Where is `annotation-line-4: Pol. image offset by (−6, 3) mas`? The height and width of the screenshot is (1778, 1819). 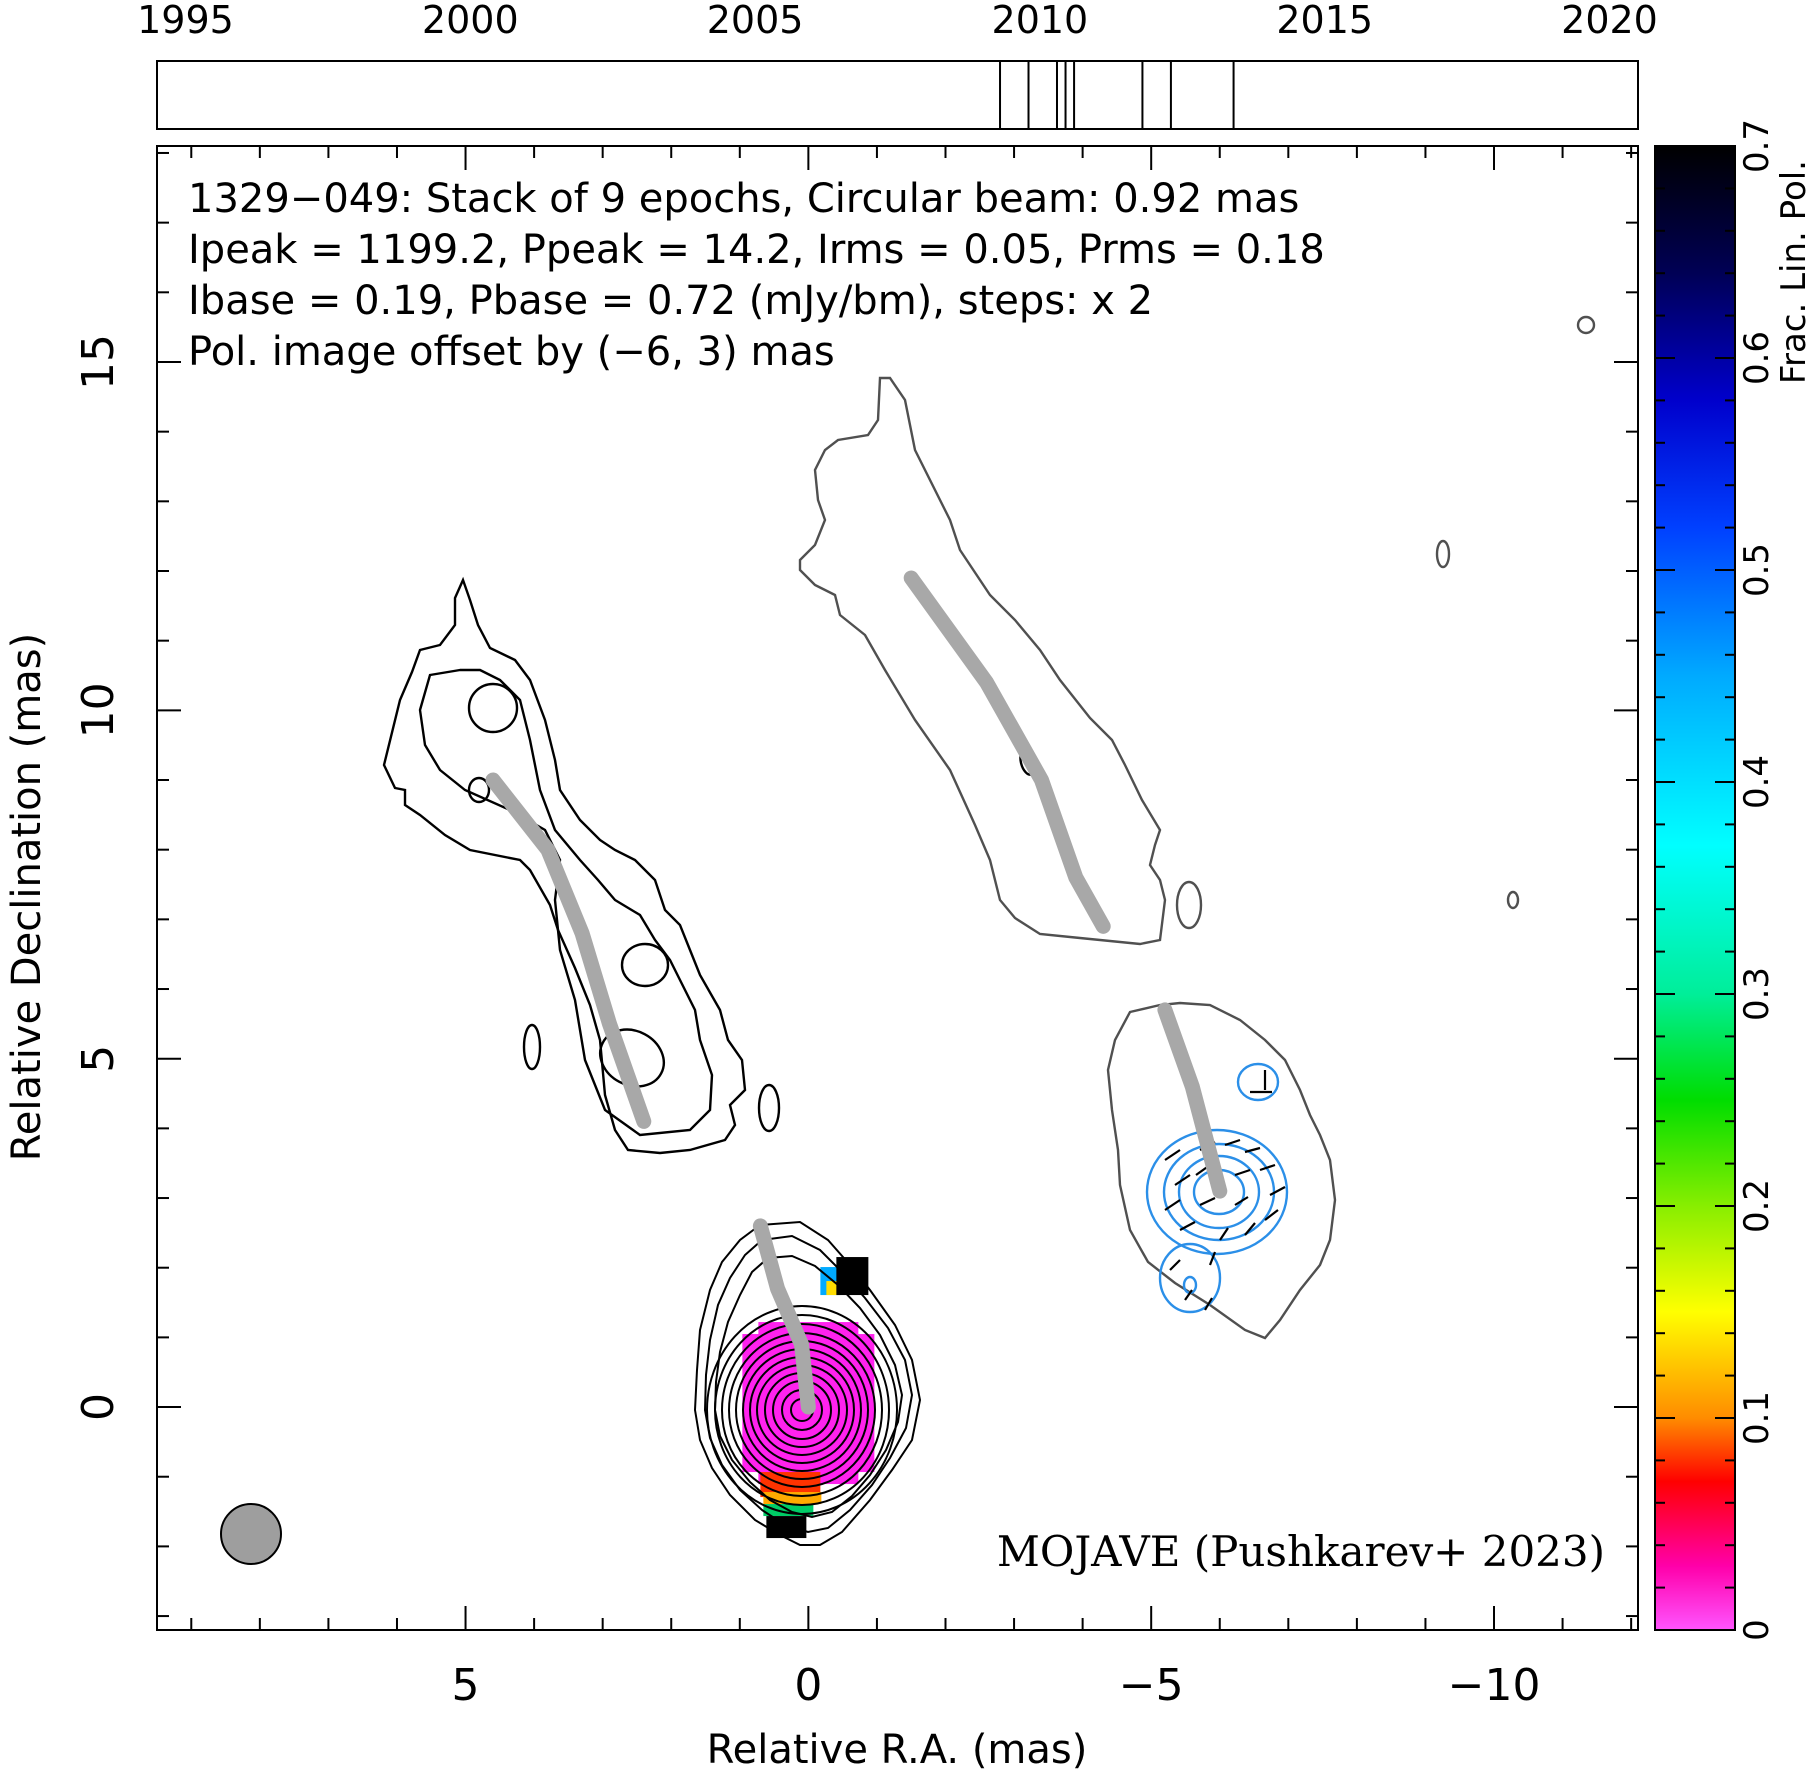 annotation-line-4: Pol. image offset by (−6, 3) mas is located at coordinates (511, 352).